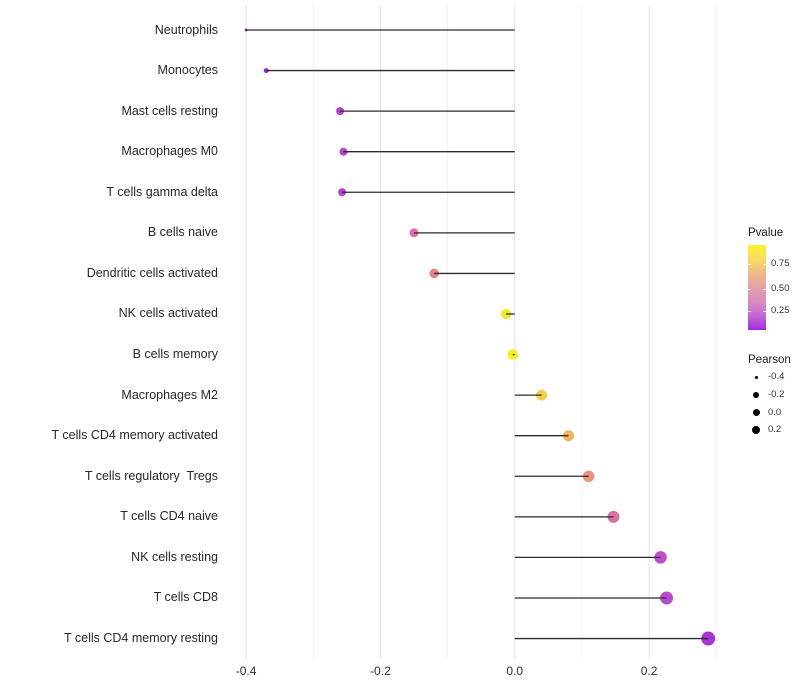 The width and height of the screenshot is (800, 700). I want to click on category-label: T cells regulatory Tregs, so click(151, 475).